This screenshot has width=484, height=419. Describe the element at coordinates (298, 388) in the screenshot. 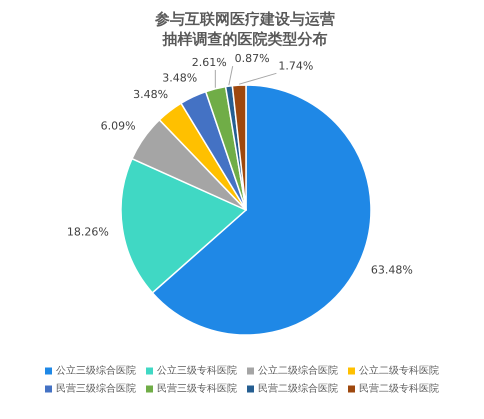

I see `legend-label: 民营二级综合医院` at that location.